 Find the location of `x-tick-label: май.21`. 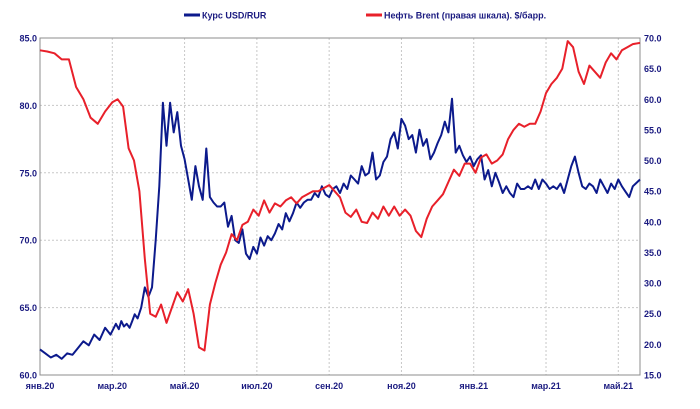

x-tick-label: май.21 is located at coordinates (619, 386).